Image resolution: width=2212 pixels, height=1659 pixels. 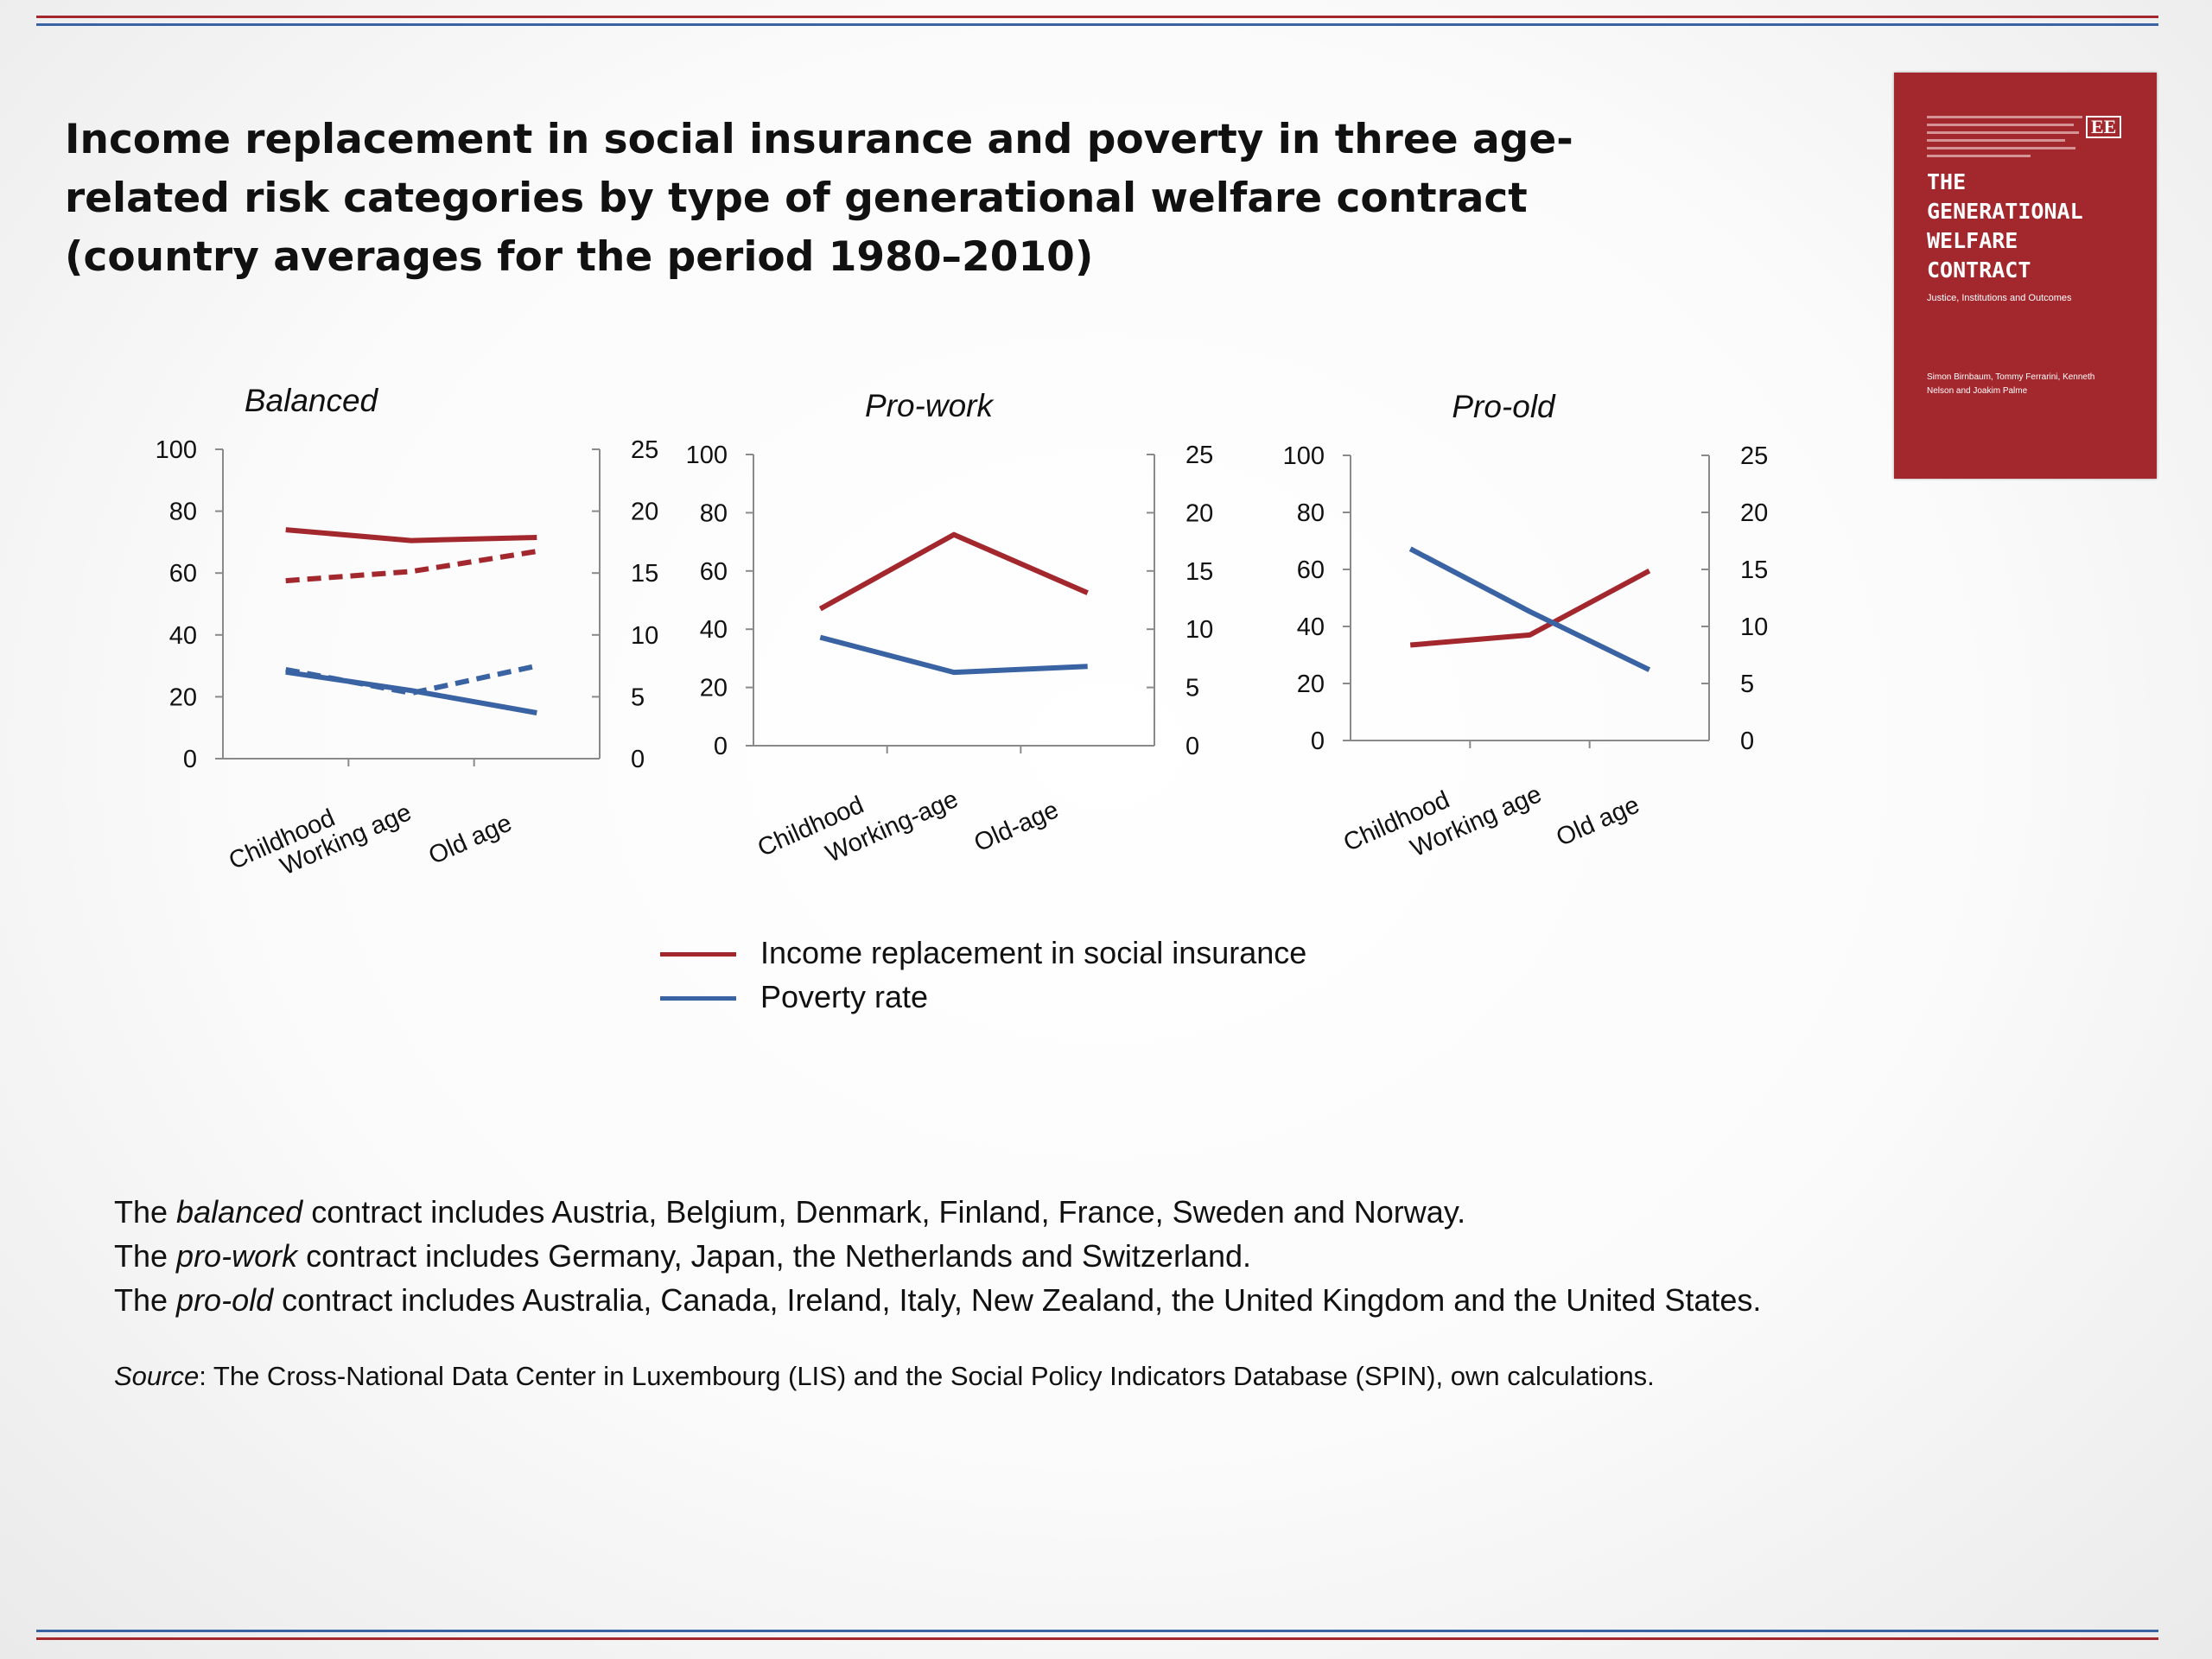 What do you see at coordinates (844, 996) in the screenshot?
I see `legend-label-poverty: Poverty rate` at bounding box center [844, 996].